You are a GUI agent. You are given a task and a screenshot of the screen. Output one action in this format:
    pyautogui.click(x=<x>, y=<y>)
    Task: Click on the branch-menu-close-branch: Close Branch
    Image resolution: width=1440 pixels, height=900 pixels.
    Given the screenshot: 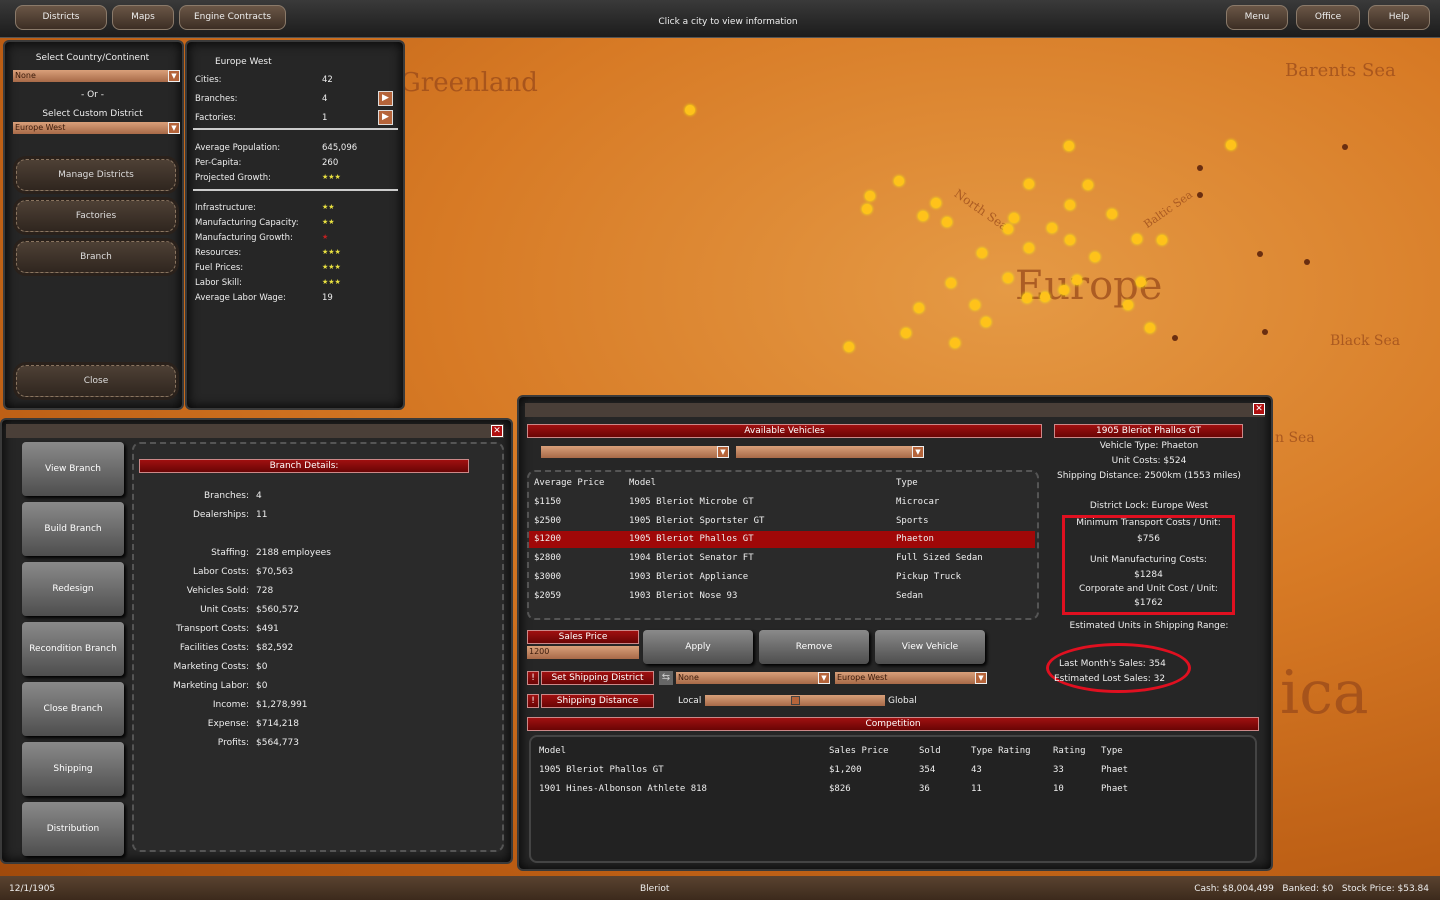 What is the action you would take?
    pyautogui.click(x=73, y=709)
    